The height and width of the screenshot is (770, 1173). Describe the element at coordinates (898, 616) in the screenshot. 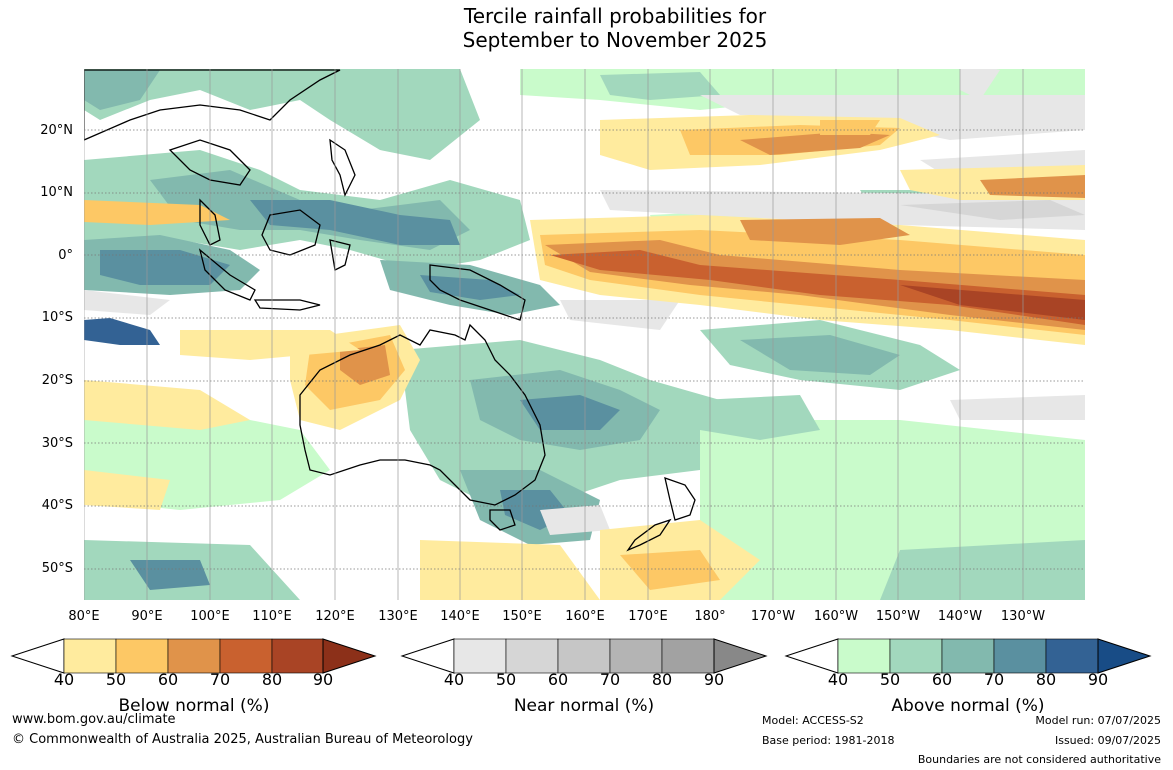

I see `lon-label-150w: 150°W` at that location.